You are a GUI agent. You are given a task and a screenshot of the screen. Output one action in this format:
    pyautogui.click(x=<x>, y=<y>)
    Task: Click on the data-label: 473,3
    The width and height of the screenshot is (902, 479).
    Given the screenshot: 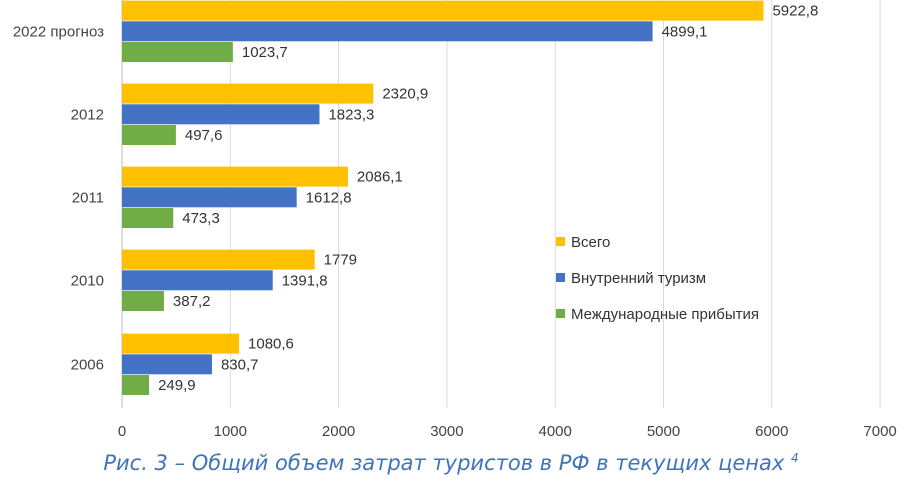 What is the action you would take?
    pyautogui.click(x=201, y=218)
    